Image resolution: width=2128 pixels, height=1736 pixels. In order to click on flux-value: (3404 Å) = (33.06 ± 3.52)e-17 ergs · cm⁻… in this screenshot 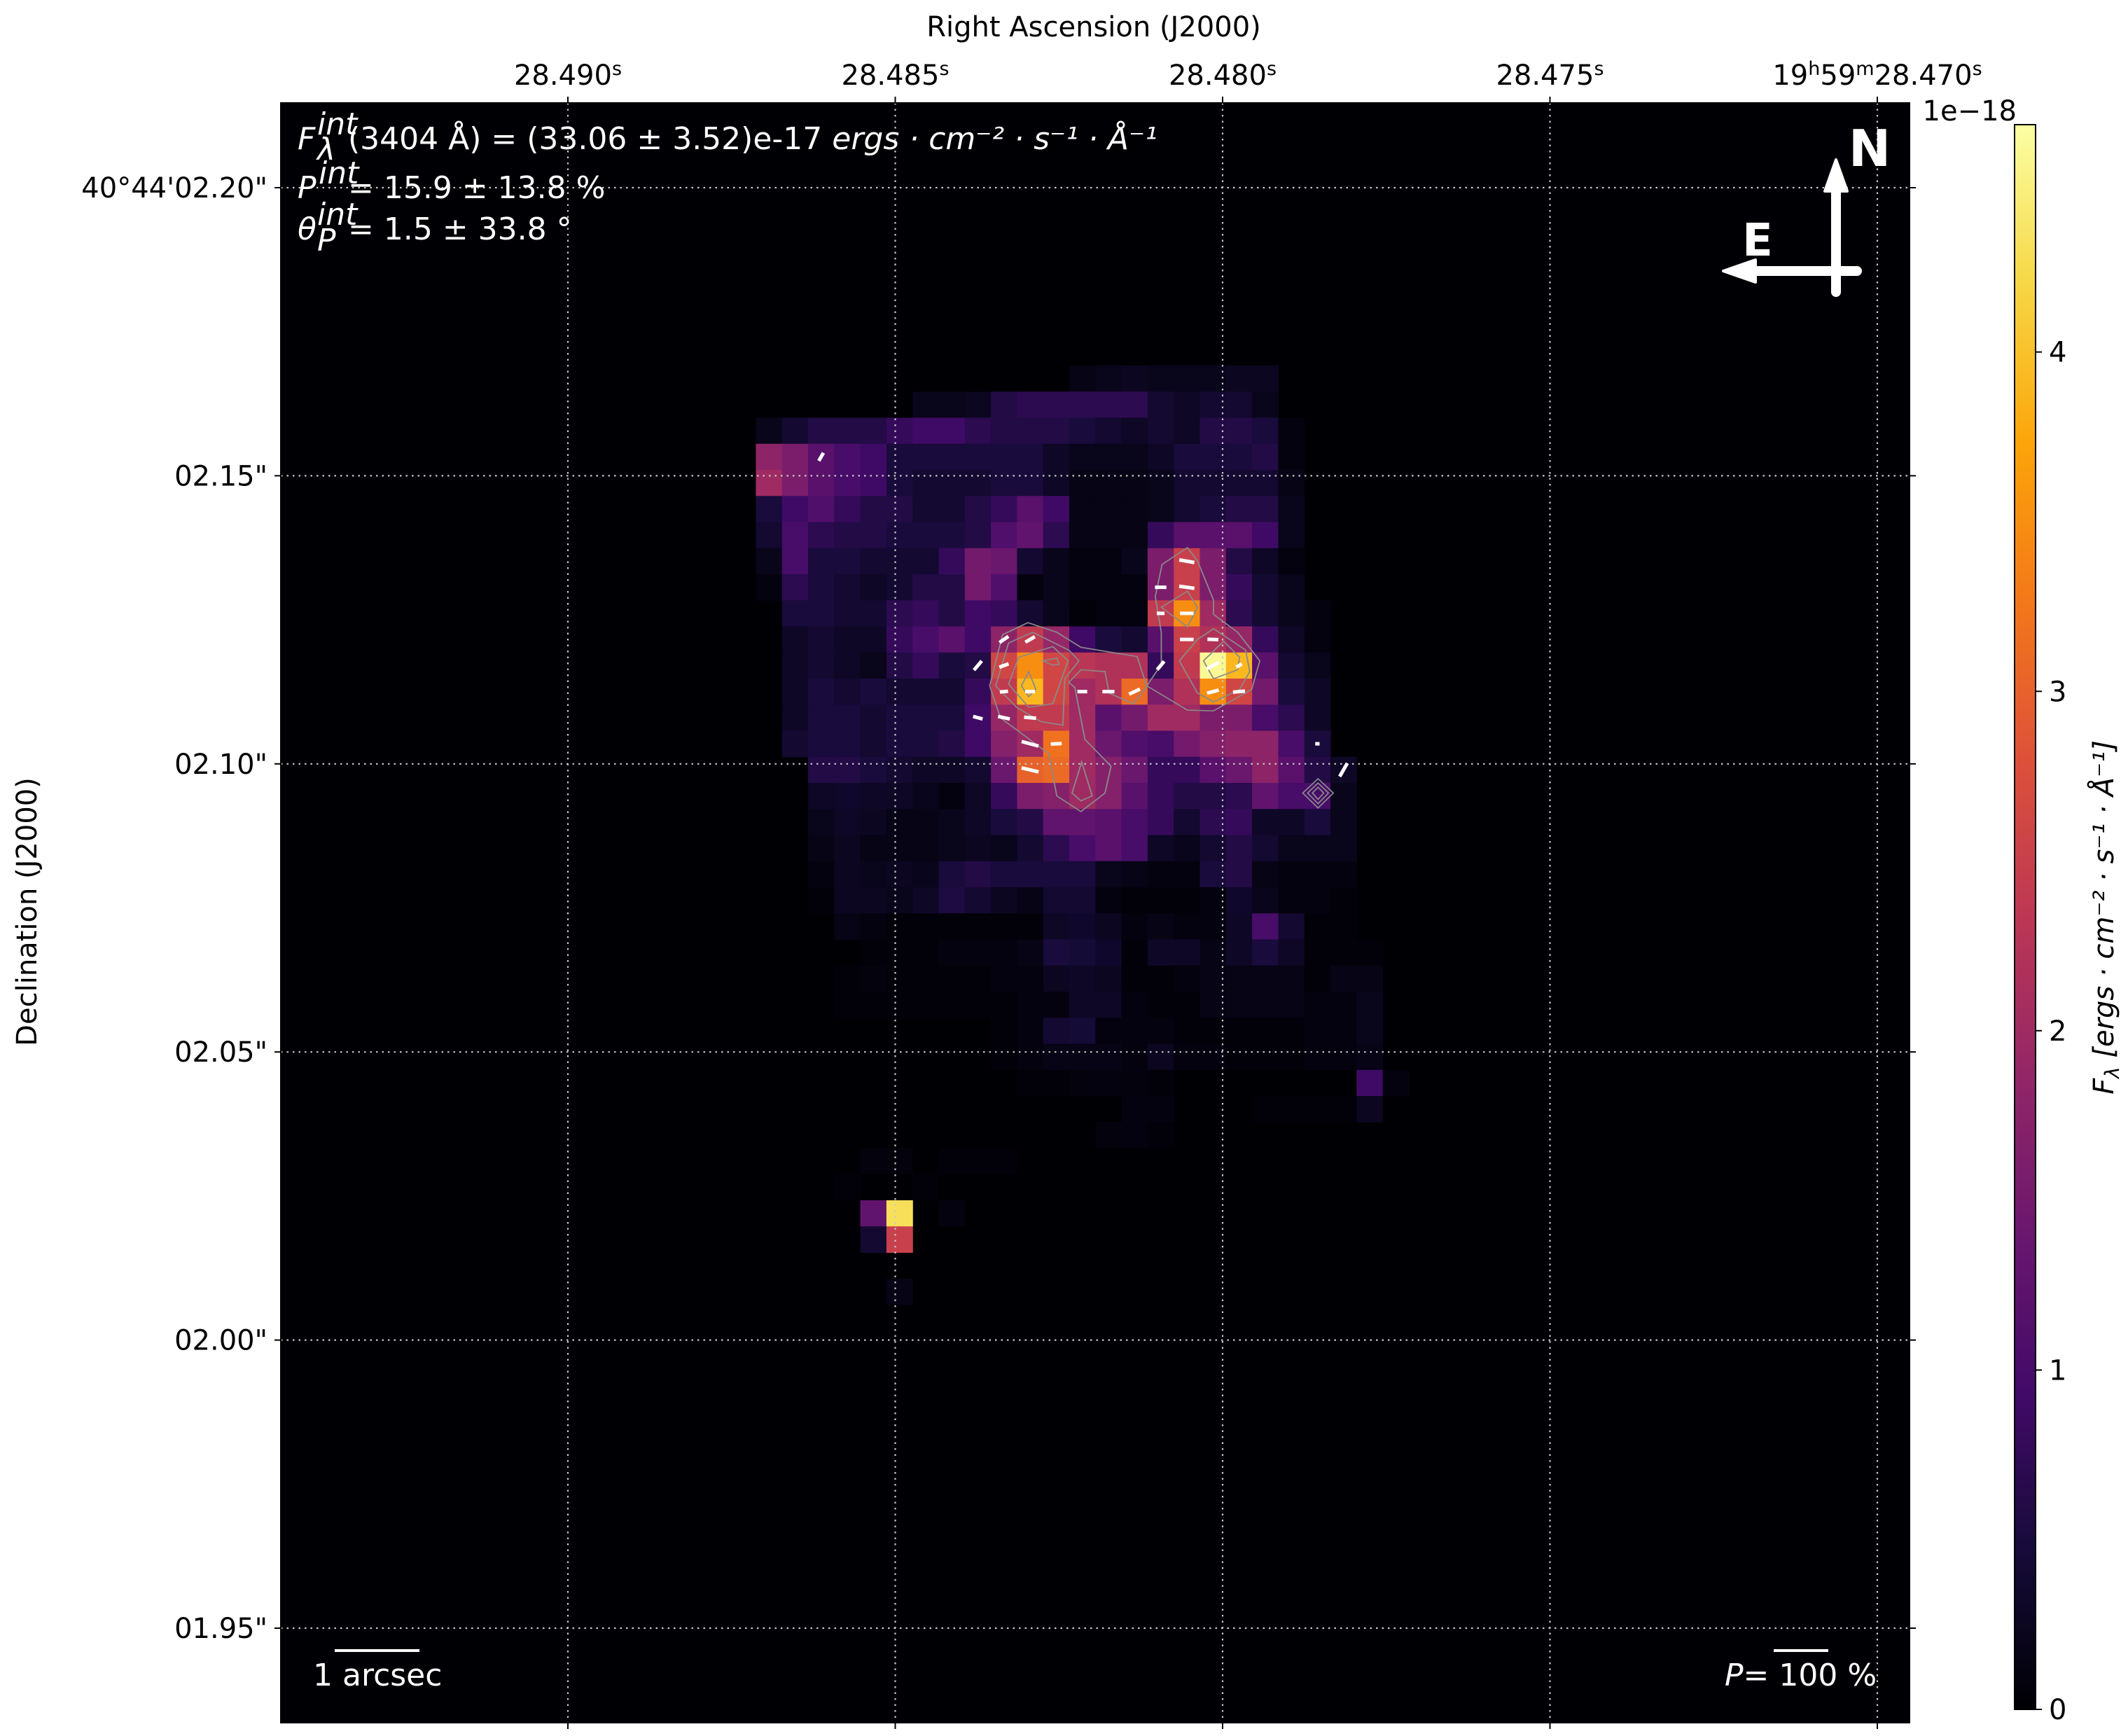, I will do `click(752, 138)`.